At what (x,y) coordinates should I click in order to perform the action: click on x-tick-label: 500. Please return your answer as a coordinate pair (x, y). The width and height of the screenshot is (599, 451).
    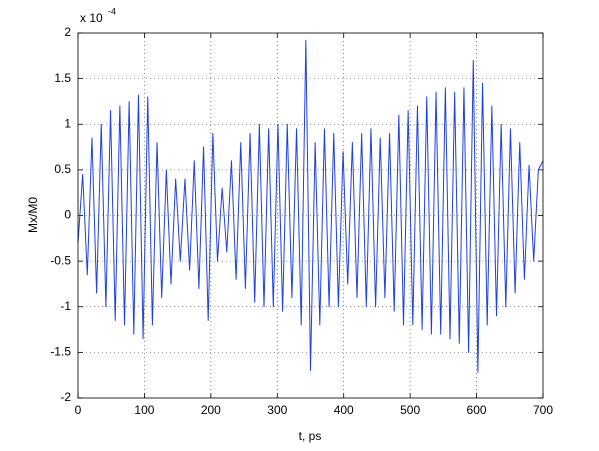
    Looking at the image, I should click on (410, 410).